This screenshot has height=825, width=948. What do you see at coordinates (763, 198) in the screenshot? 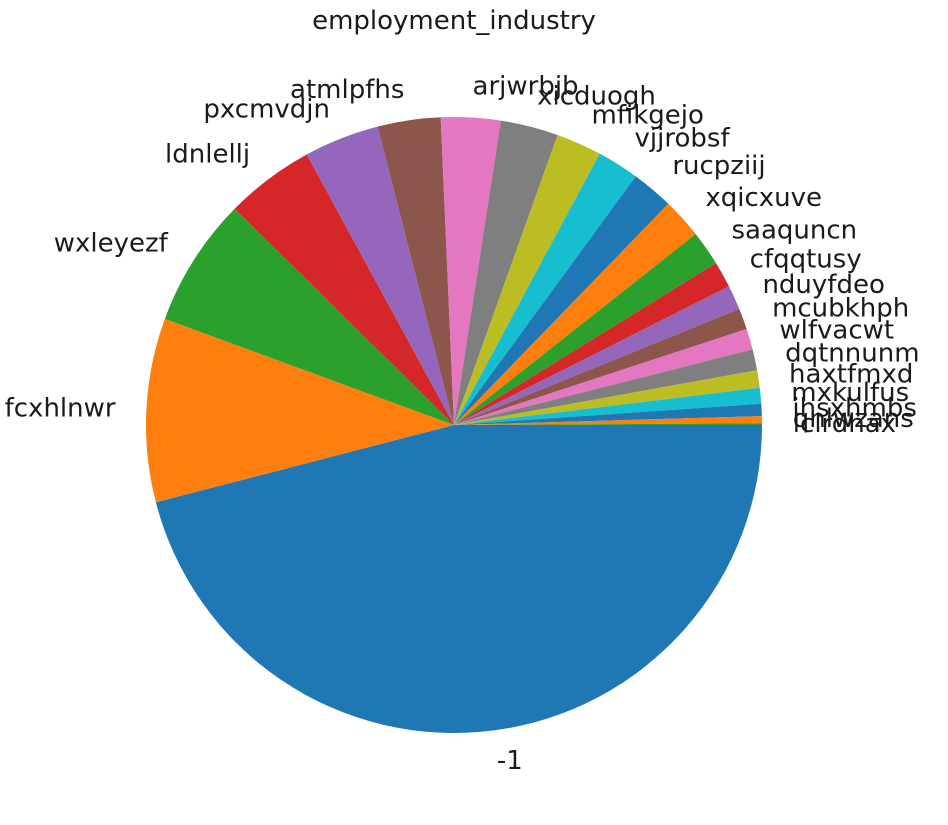
I see `pie-label-xqicxuve: xqicxuve` at bounding box center [763, 198].